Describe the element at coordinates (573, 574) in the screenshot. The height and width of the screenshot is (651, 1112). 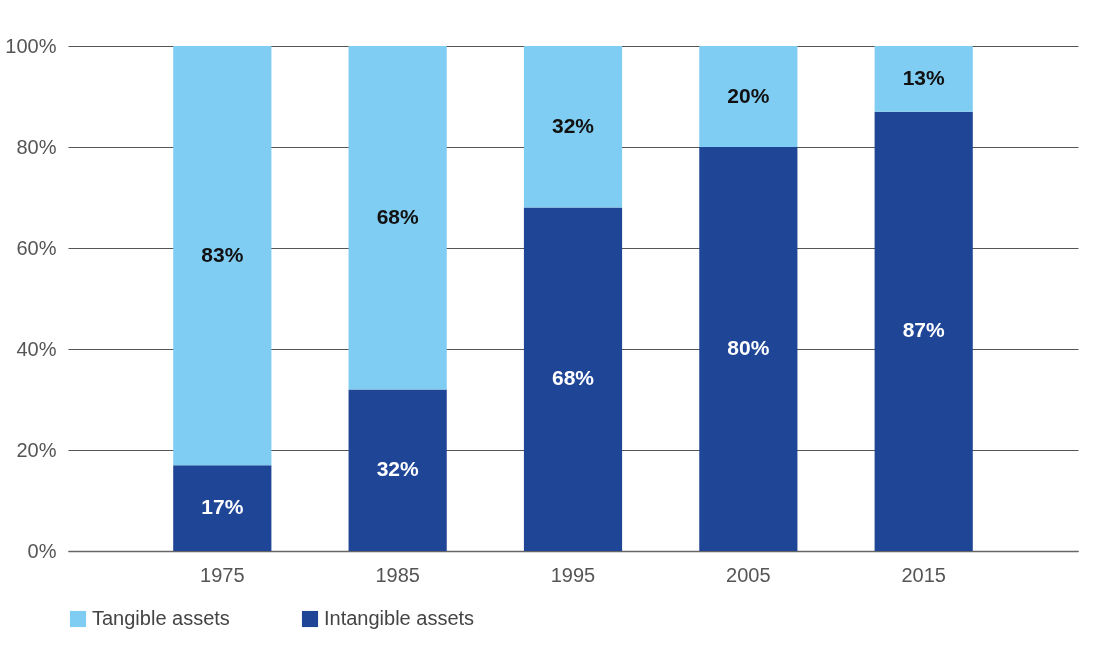
I see `x-tick-label: 1995` at that location.